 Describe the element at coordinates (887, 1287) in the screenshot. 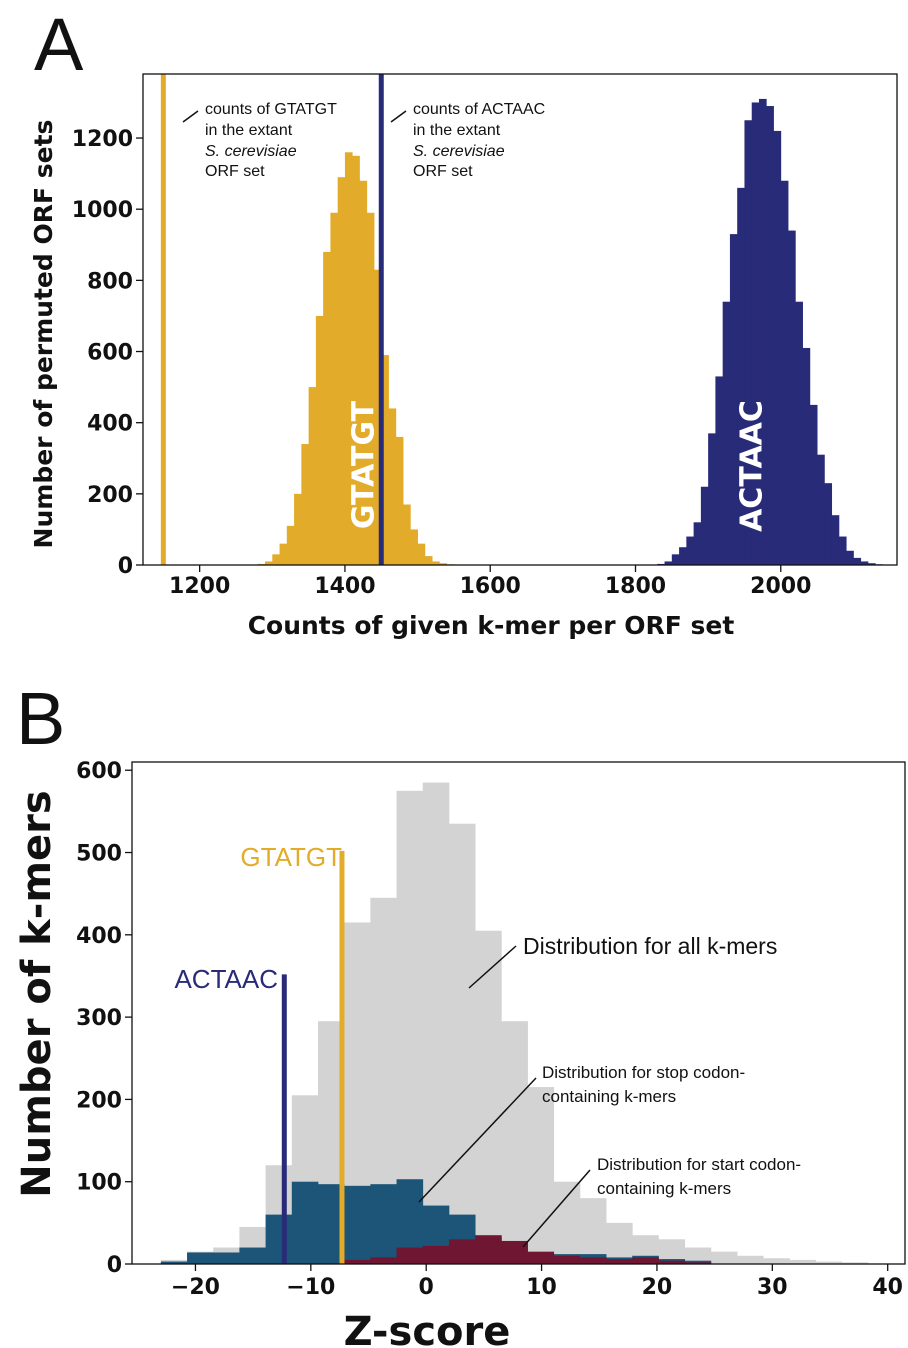

I see `x-tick-label: 40` at that location.